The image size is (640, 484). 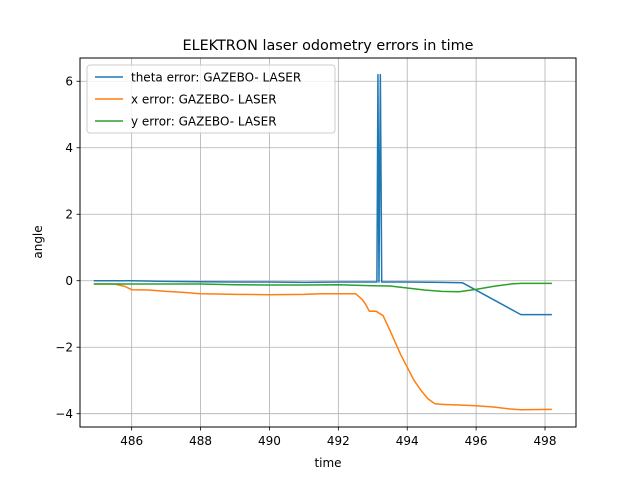 What do you see at coordinates (69, 215) in the screenshot?
I see `y-tick-label: 2` at bounding box center [69, 215].